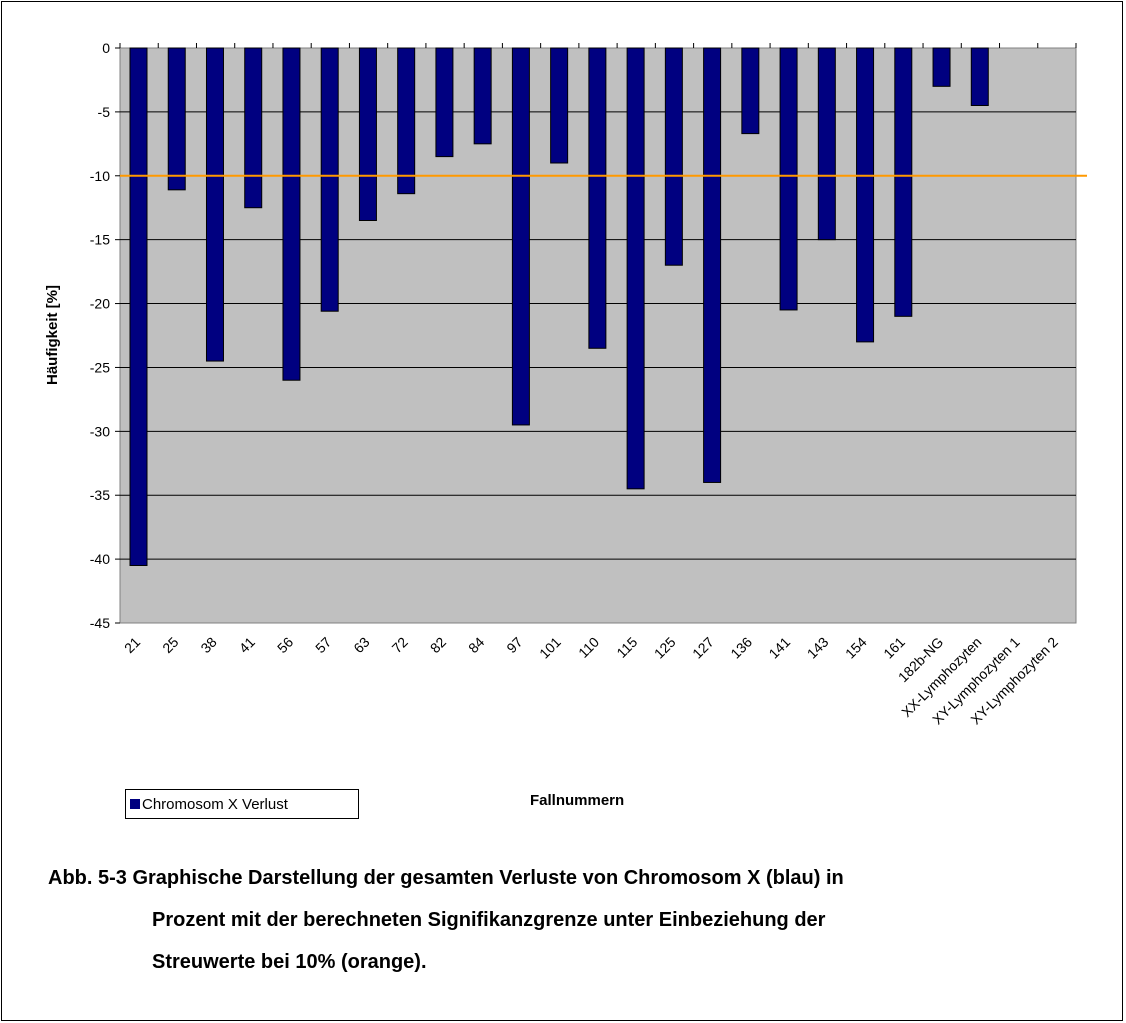 This screenshot has width=1126, height=1023. I want to click on y-tick-label: -15, so click(100, 240).